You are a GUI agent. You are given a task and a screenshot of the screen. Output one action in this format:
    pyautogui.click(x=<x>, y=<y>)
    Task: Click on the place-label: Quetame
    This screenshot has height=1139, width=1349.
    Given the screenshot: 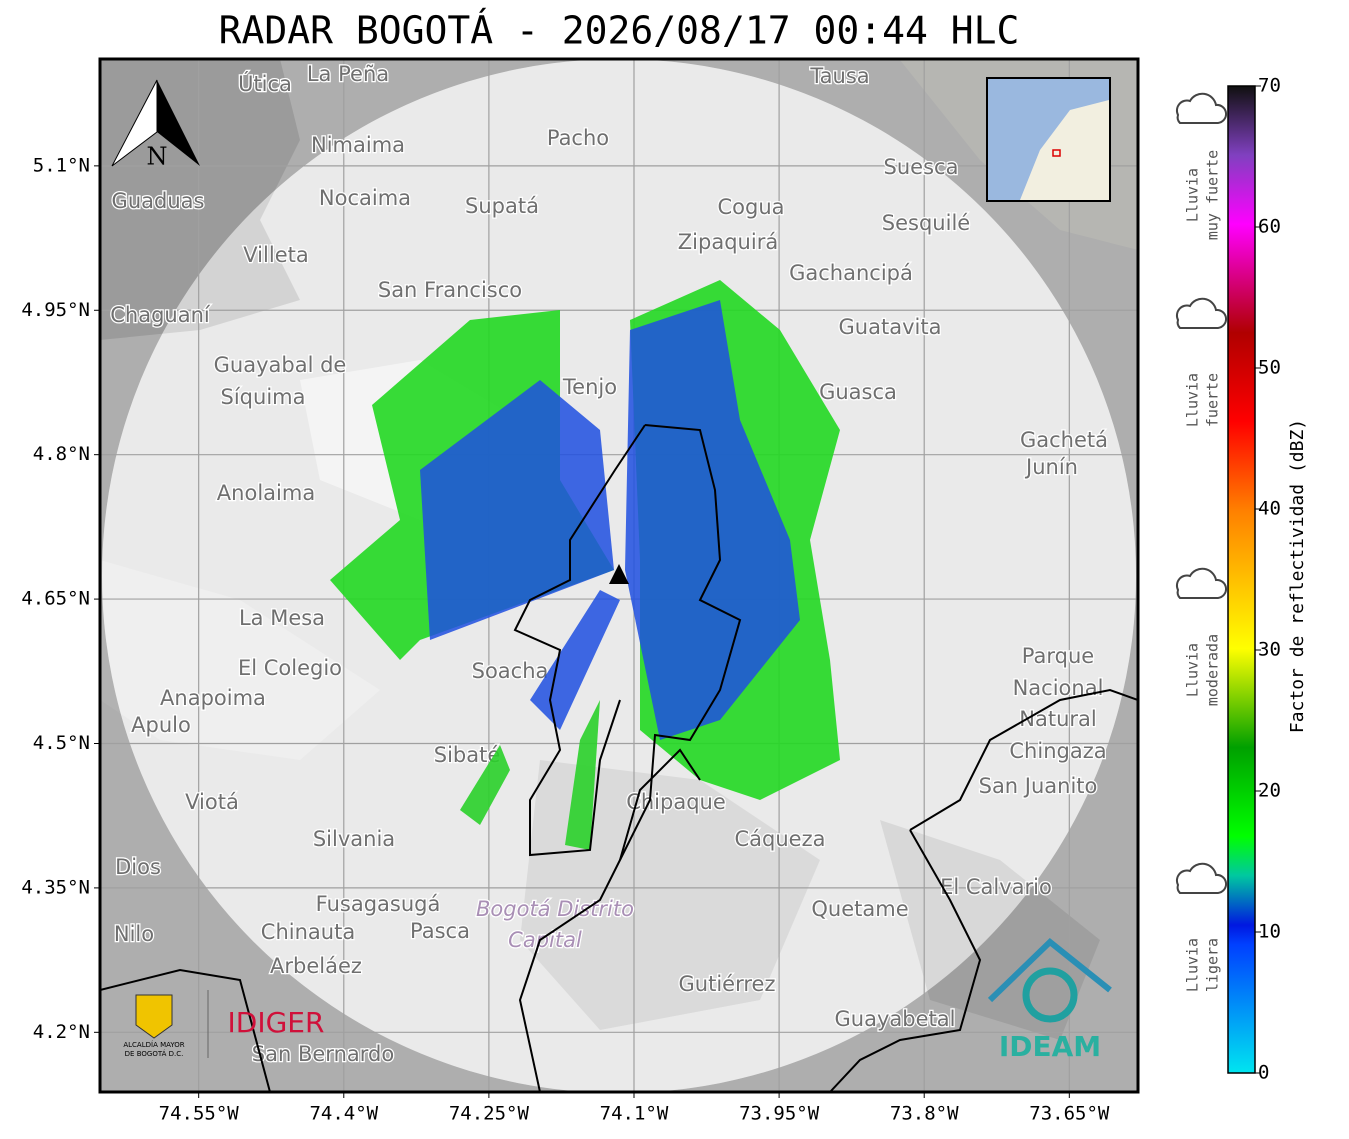 What is the action you would take?
    pyautogui.click(x=859, y=909)
    